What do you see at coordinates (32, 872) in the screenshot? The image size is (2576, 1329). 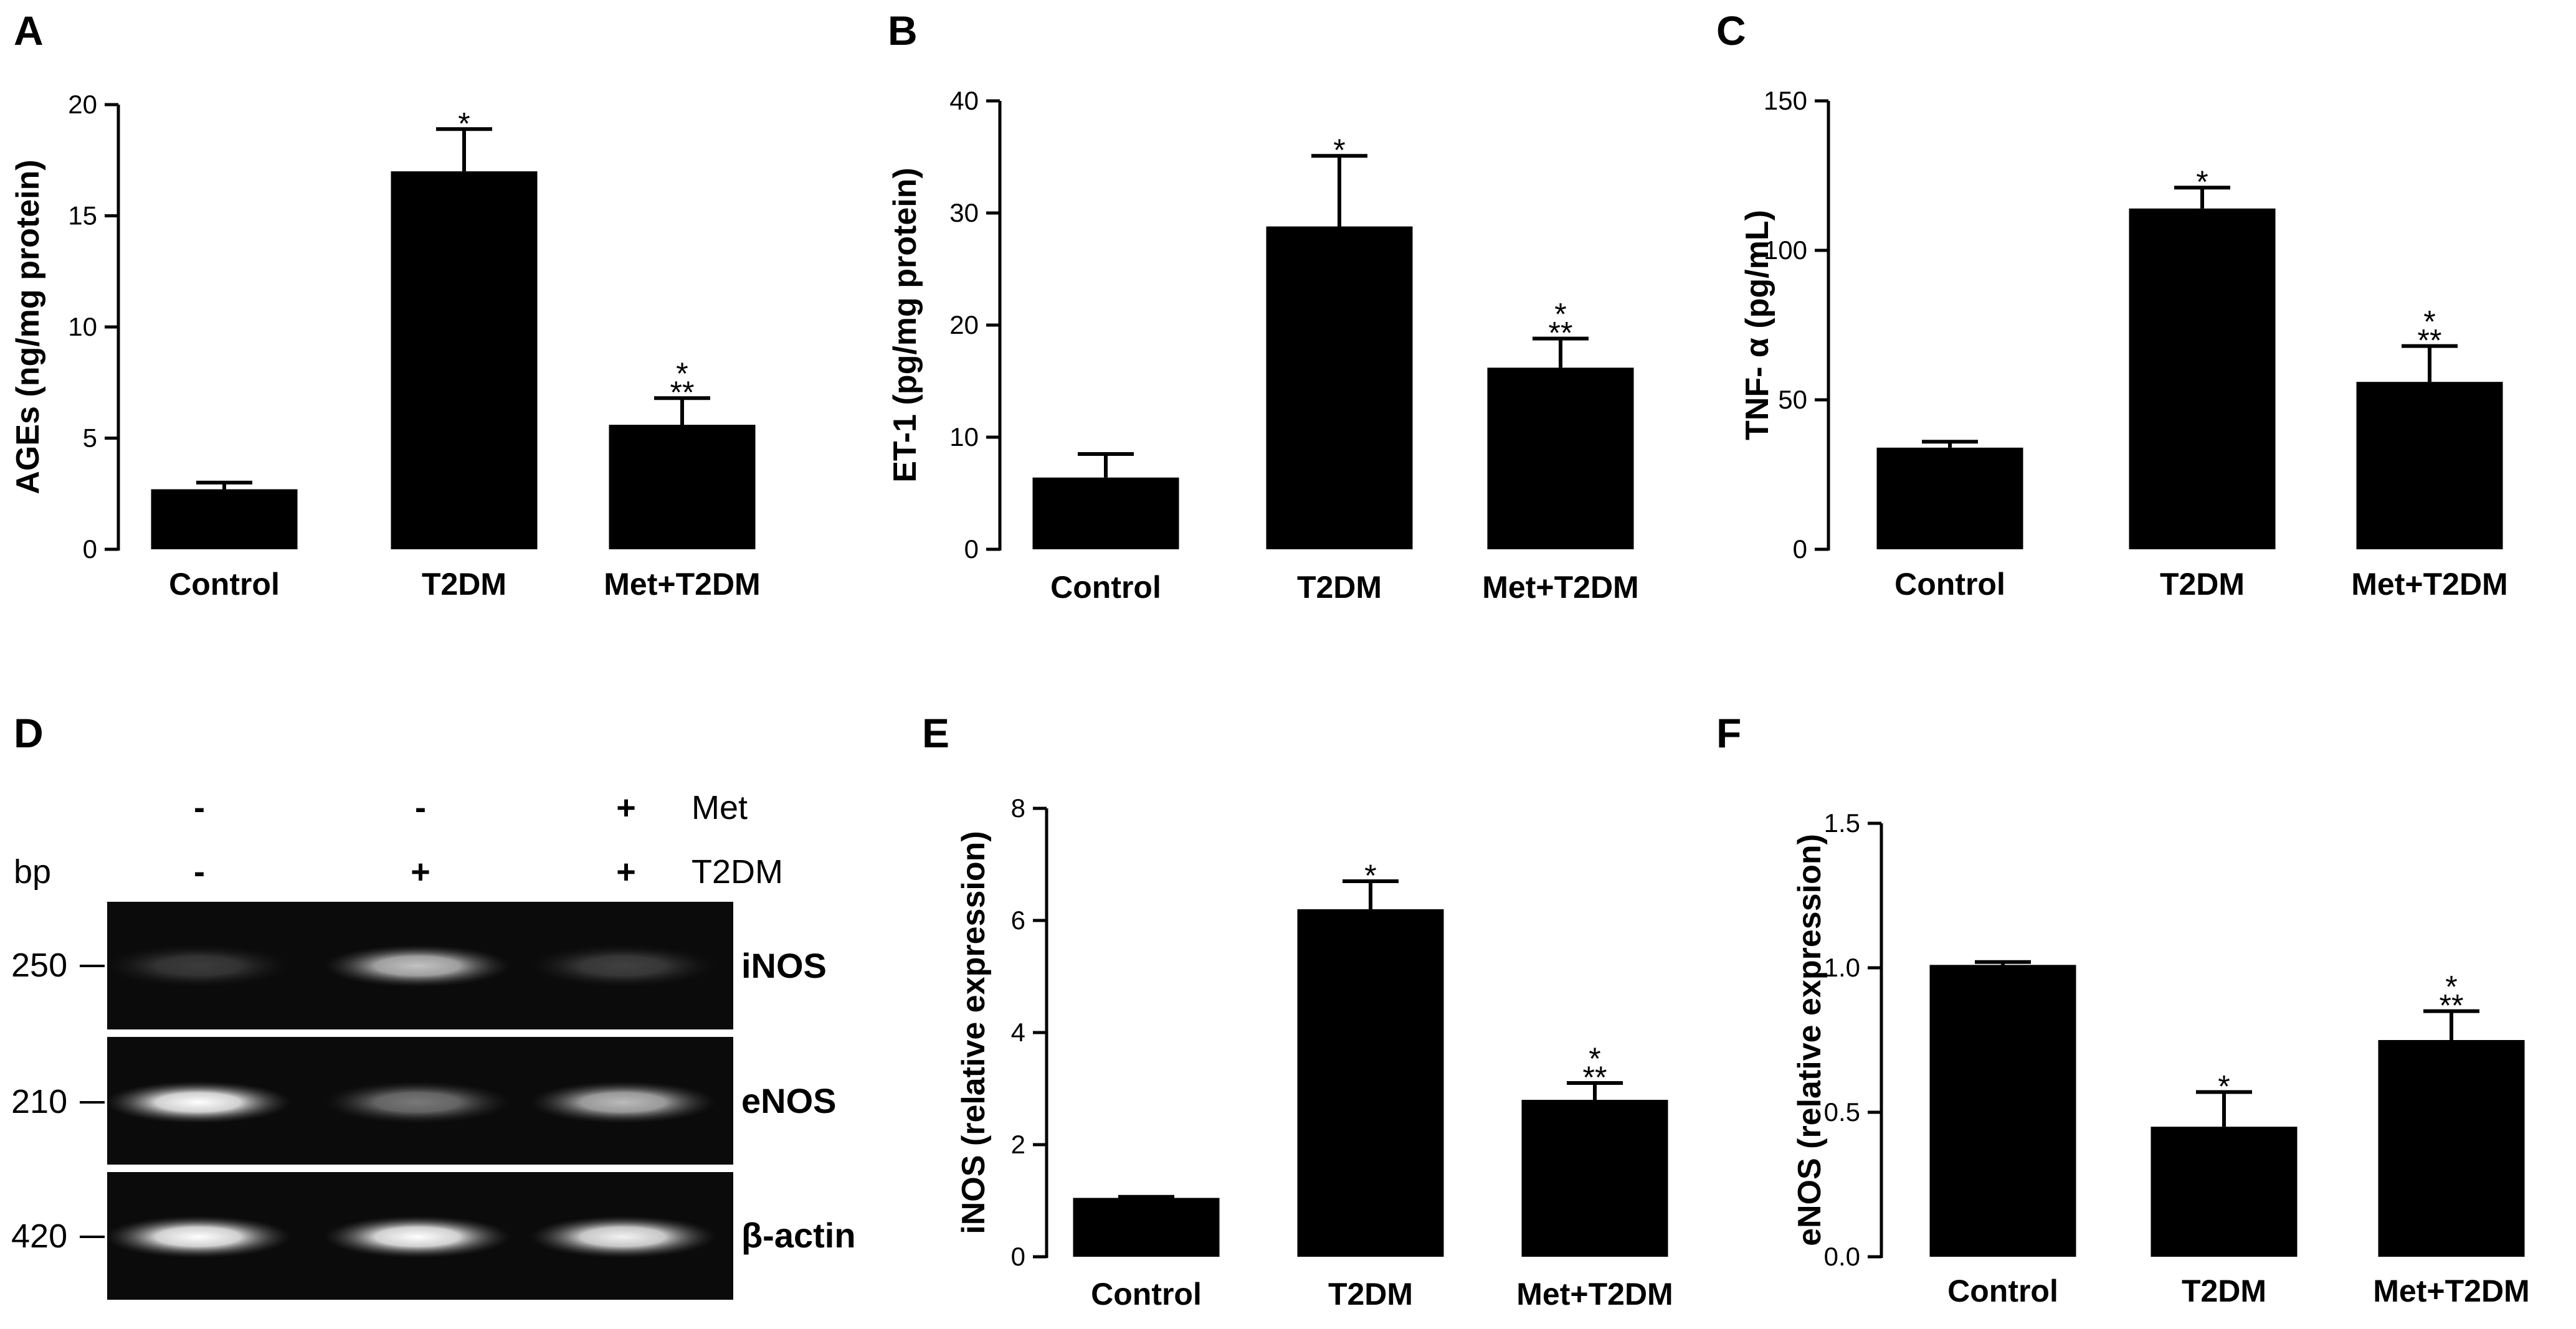 I see `gel-bp-label: bp` at bounding box center [32, 872].